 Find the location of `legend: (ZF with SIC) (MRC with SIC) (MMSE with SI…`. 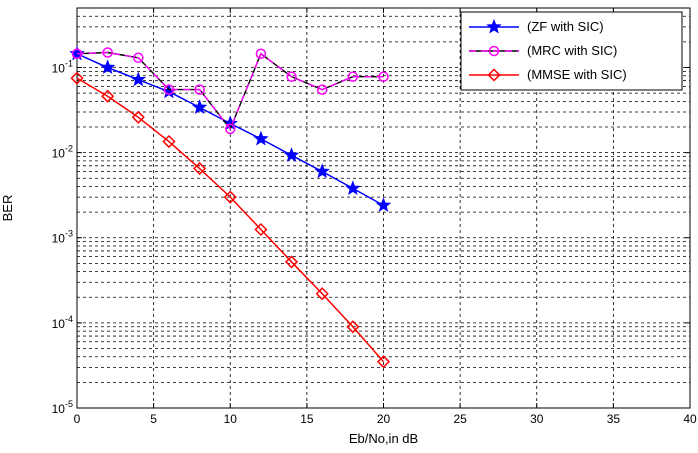

legend: (ZF with SIC) (MRC with SIC) (MMSE with SI… is located at coordinates (571, 51).